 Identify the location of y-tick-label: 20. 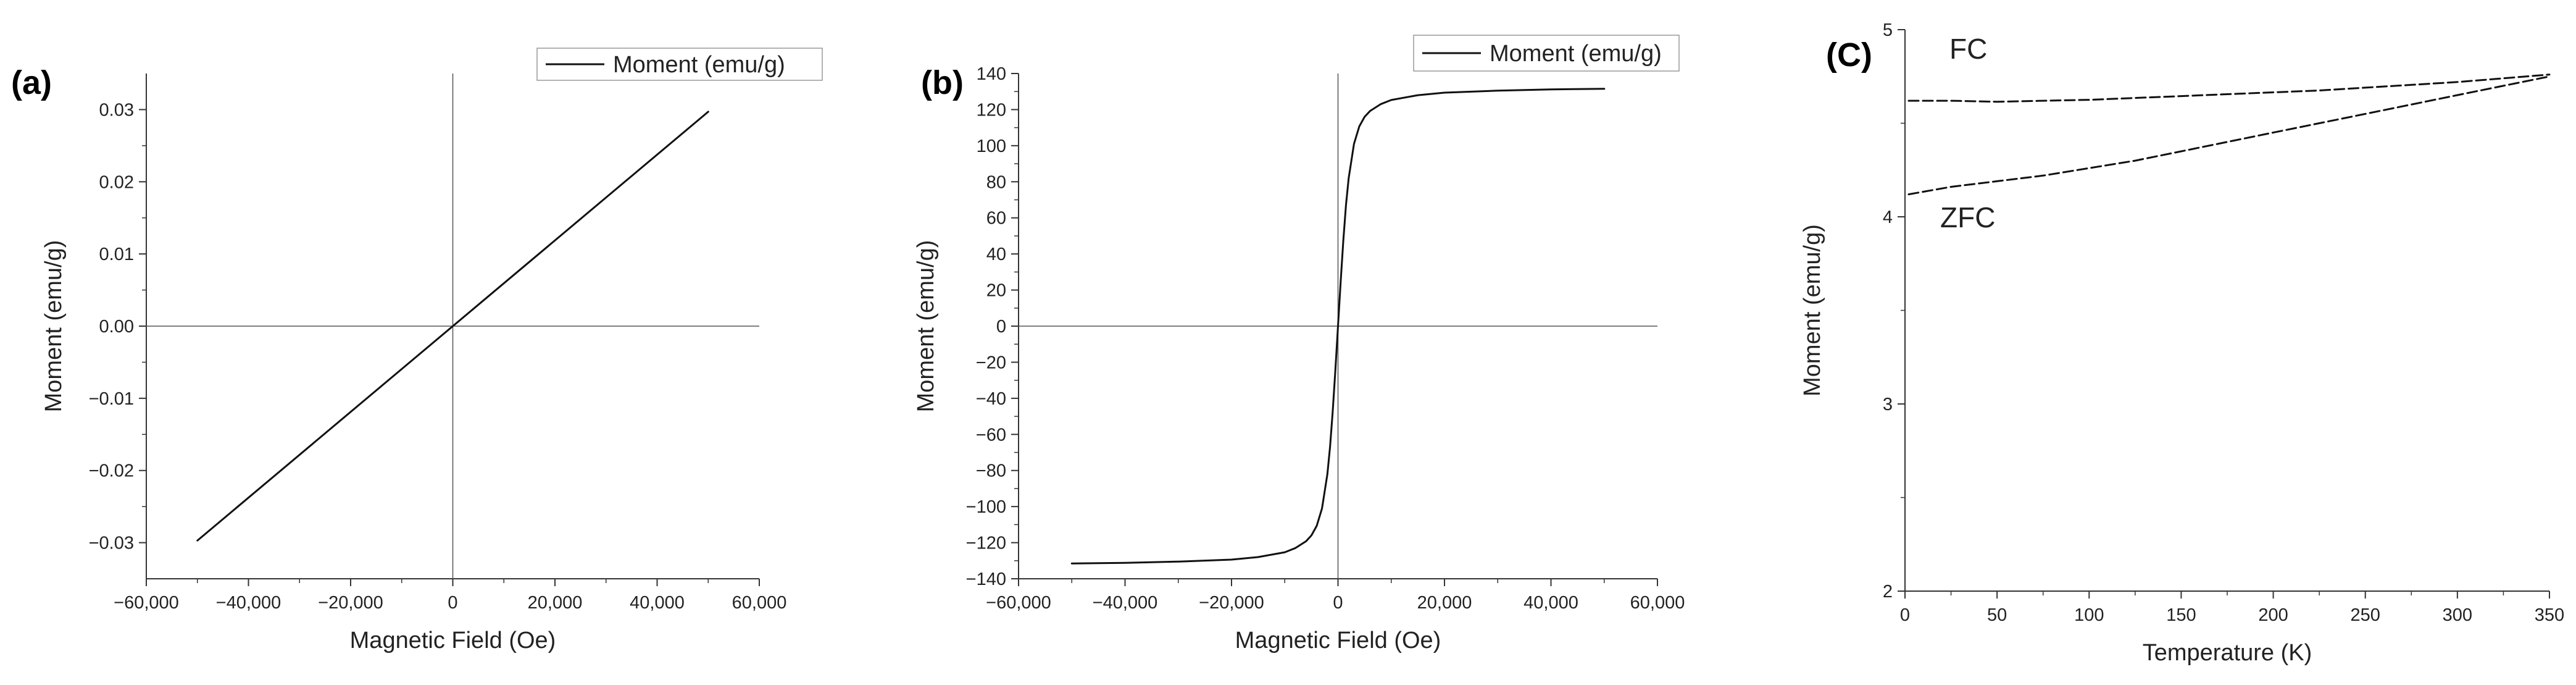
(996, 291).